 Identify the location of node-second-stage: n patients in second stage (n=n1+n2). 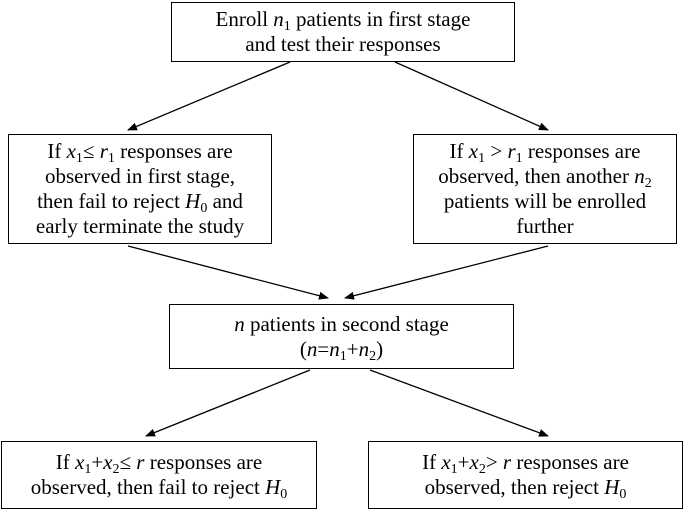
(341, 336).